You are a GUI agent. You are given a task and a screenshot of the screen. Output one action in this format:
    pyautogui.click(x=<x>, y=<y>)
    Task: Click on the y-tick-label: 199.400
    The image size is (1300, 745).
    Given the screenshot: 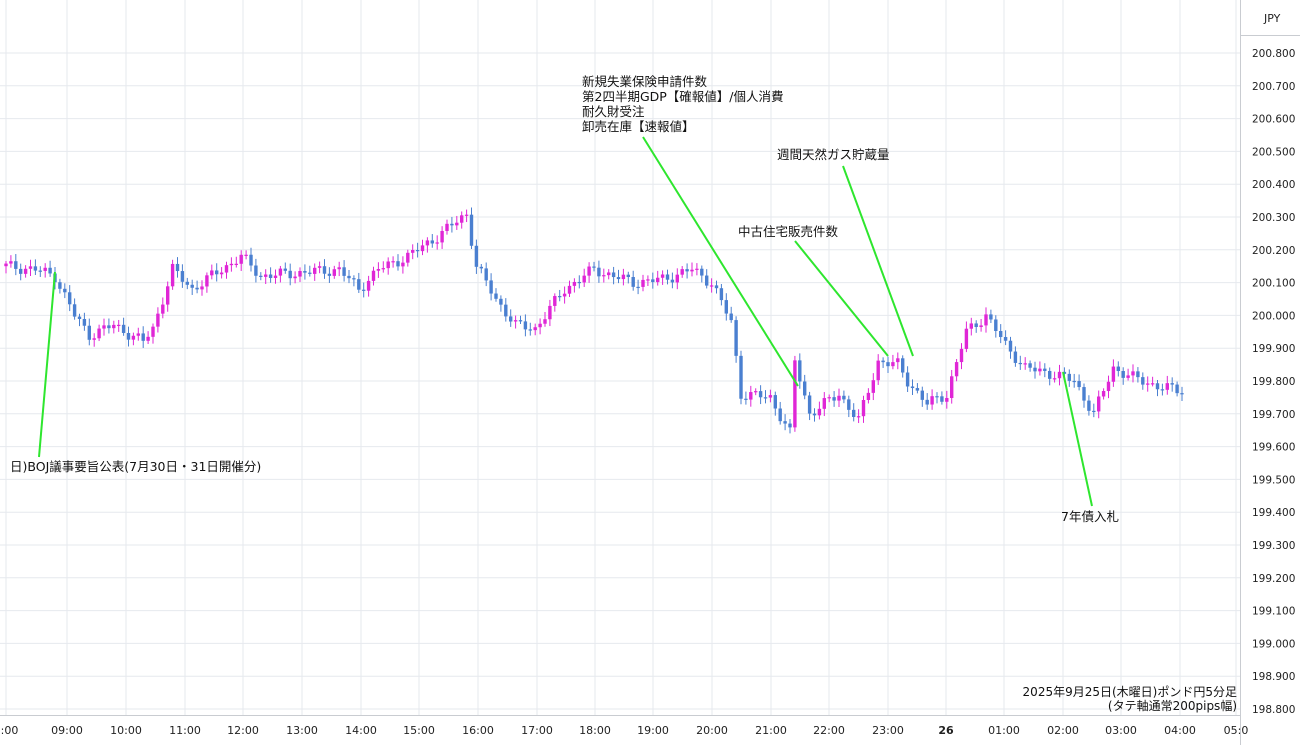 What is the action you would take?
    pyautogui.click(x=1273, y=513)
    